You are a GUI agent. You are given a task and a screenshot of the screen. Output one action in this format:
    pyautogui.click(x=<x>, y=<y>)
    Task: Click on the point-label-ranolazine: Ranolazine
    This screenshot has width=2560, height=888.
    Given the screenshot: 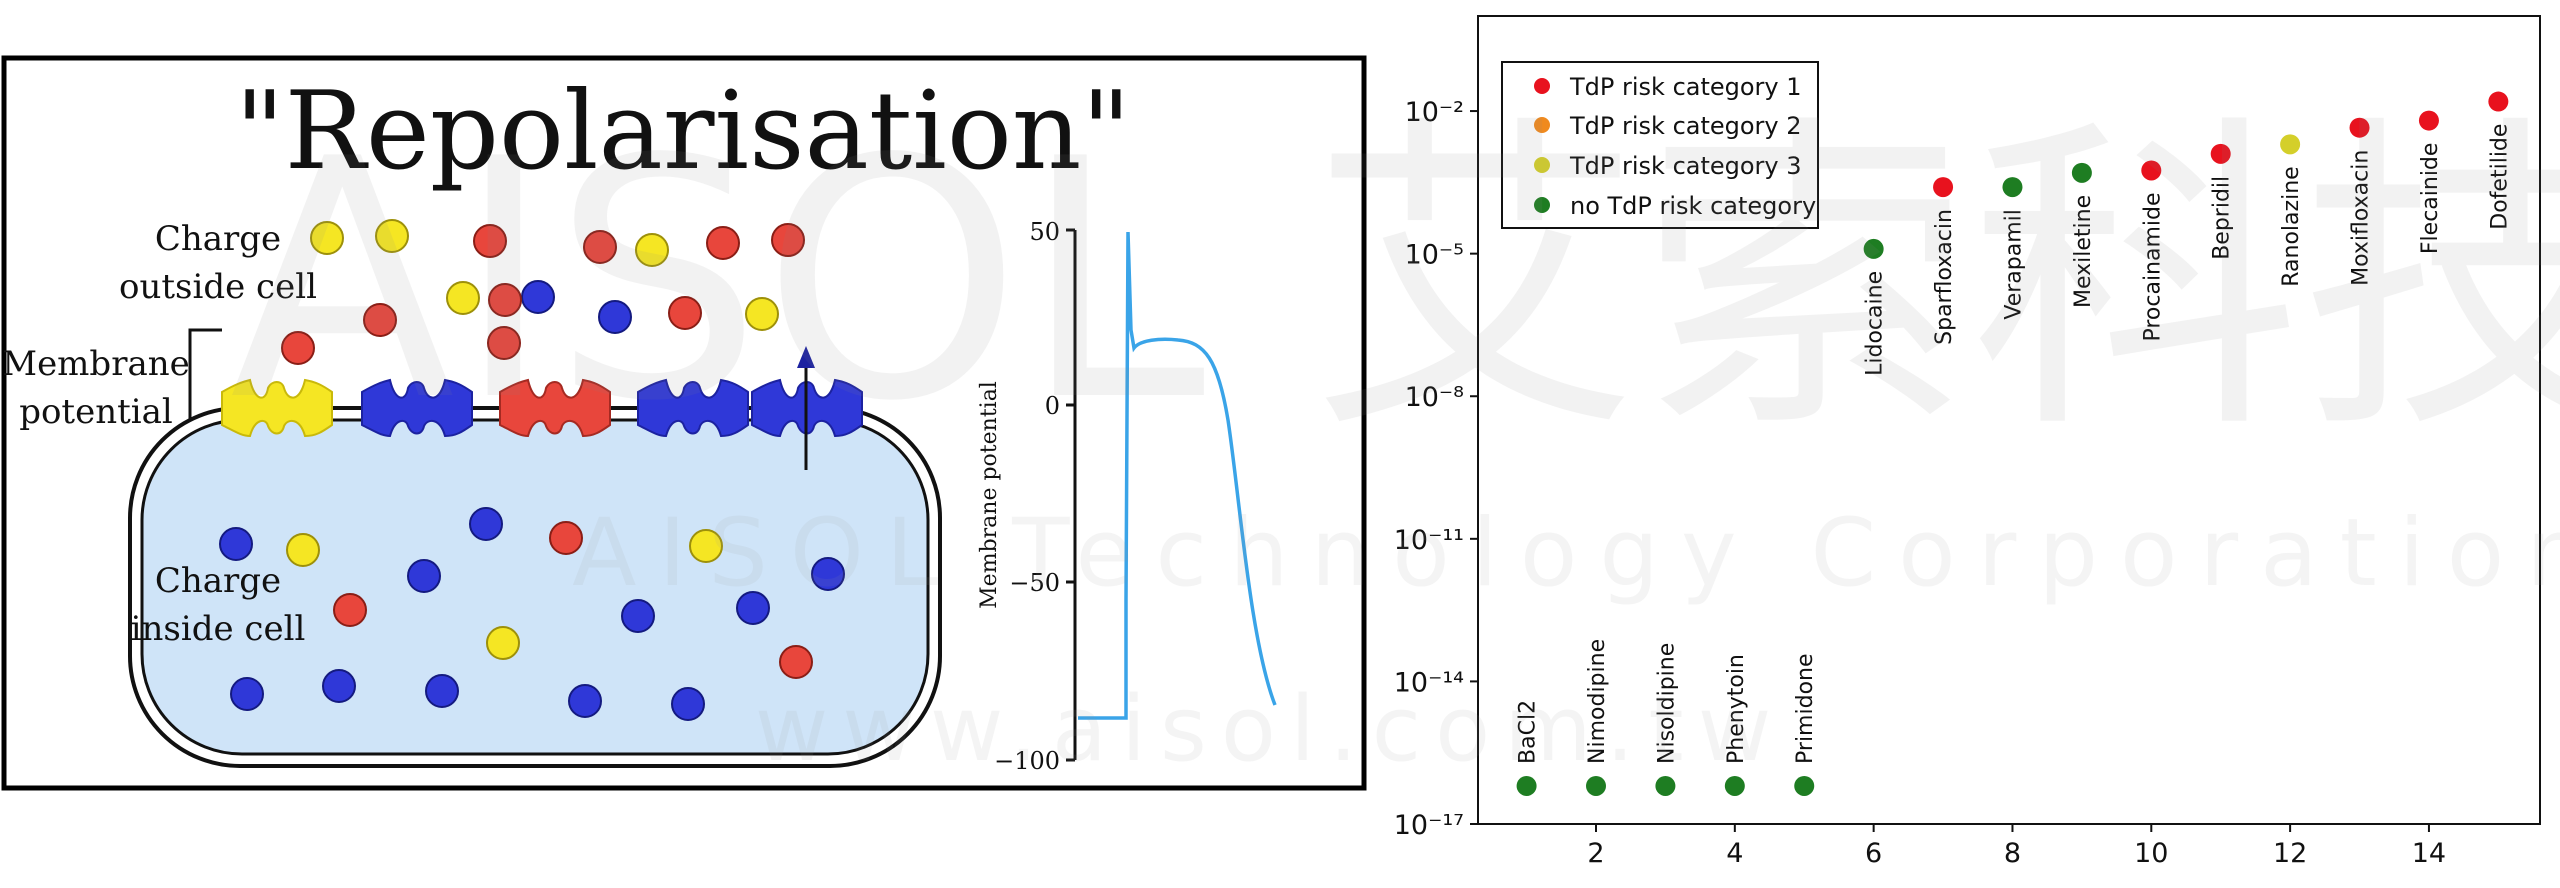 What is the action you would take?
    pyautogui.click(x=2291, y=226)
    